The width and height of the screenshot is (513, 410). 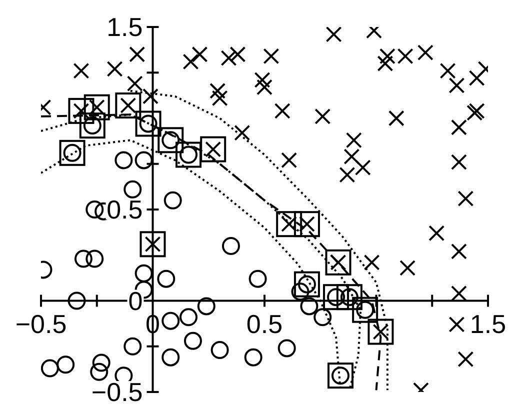 What do you see at coordinates (117, 392) in the screenshot?
I see `y-tick-label: −0.5` at bounding box center [117, 392].